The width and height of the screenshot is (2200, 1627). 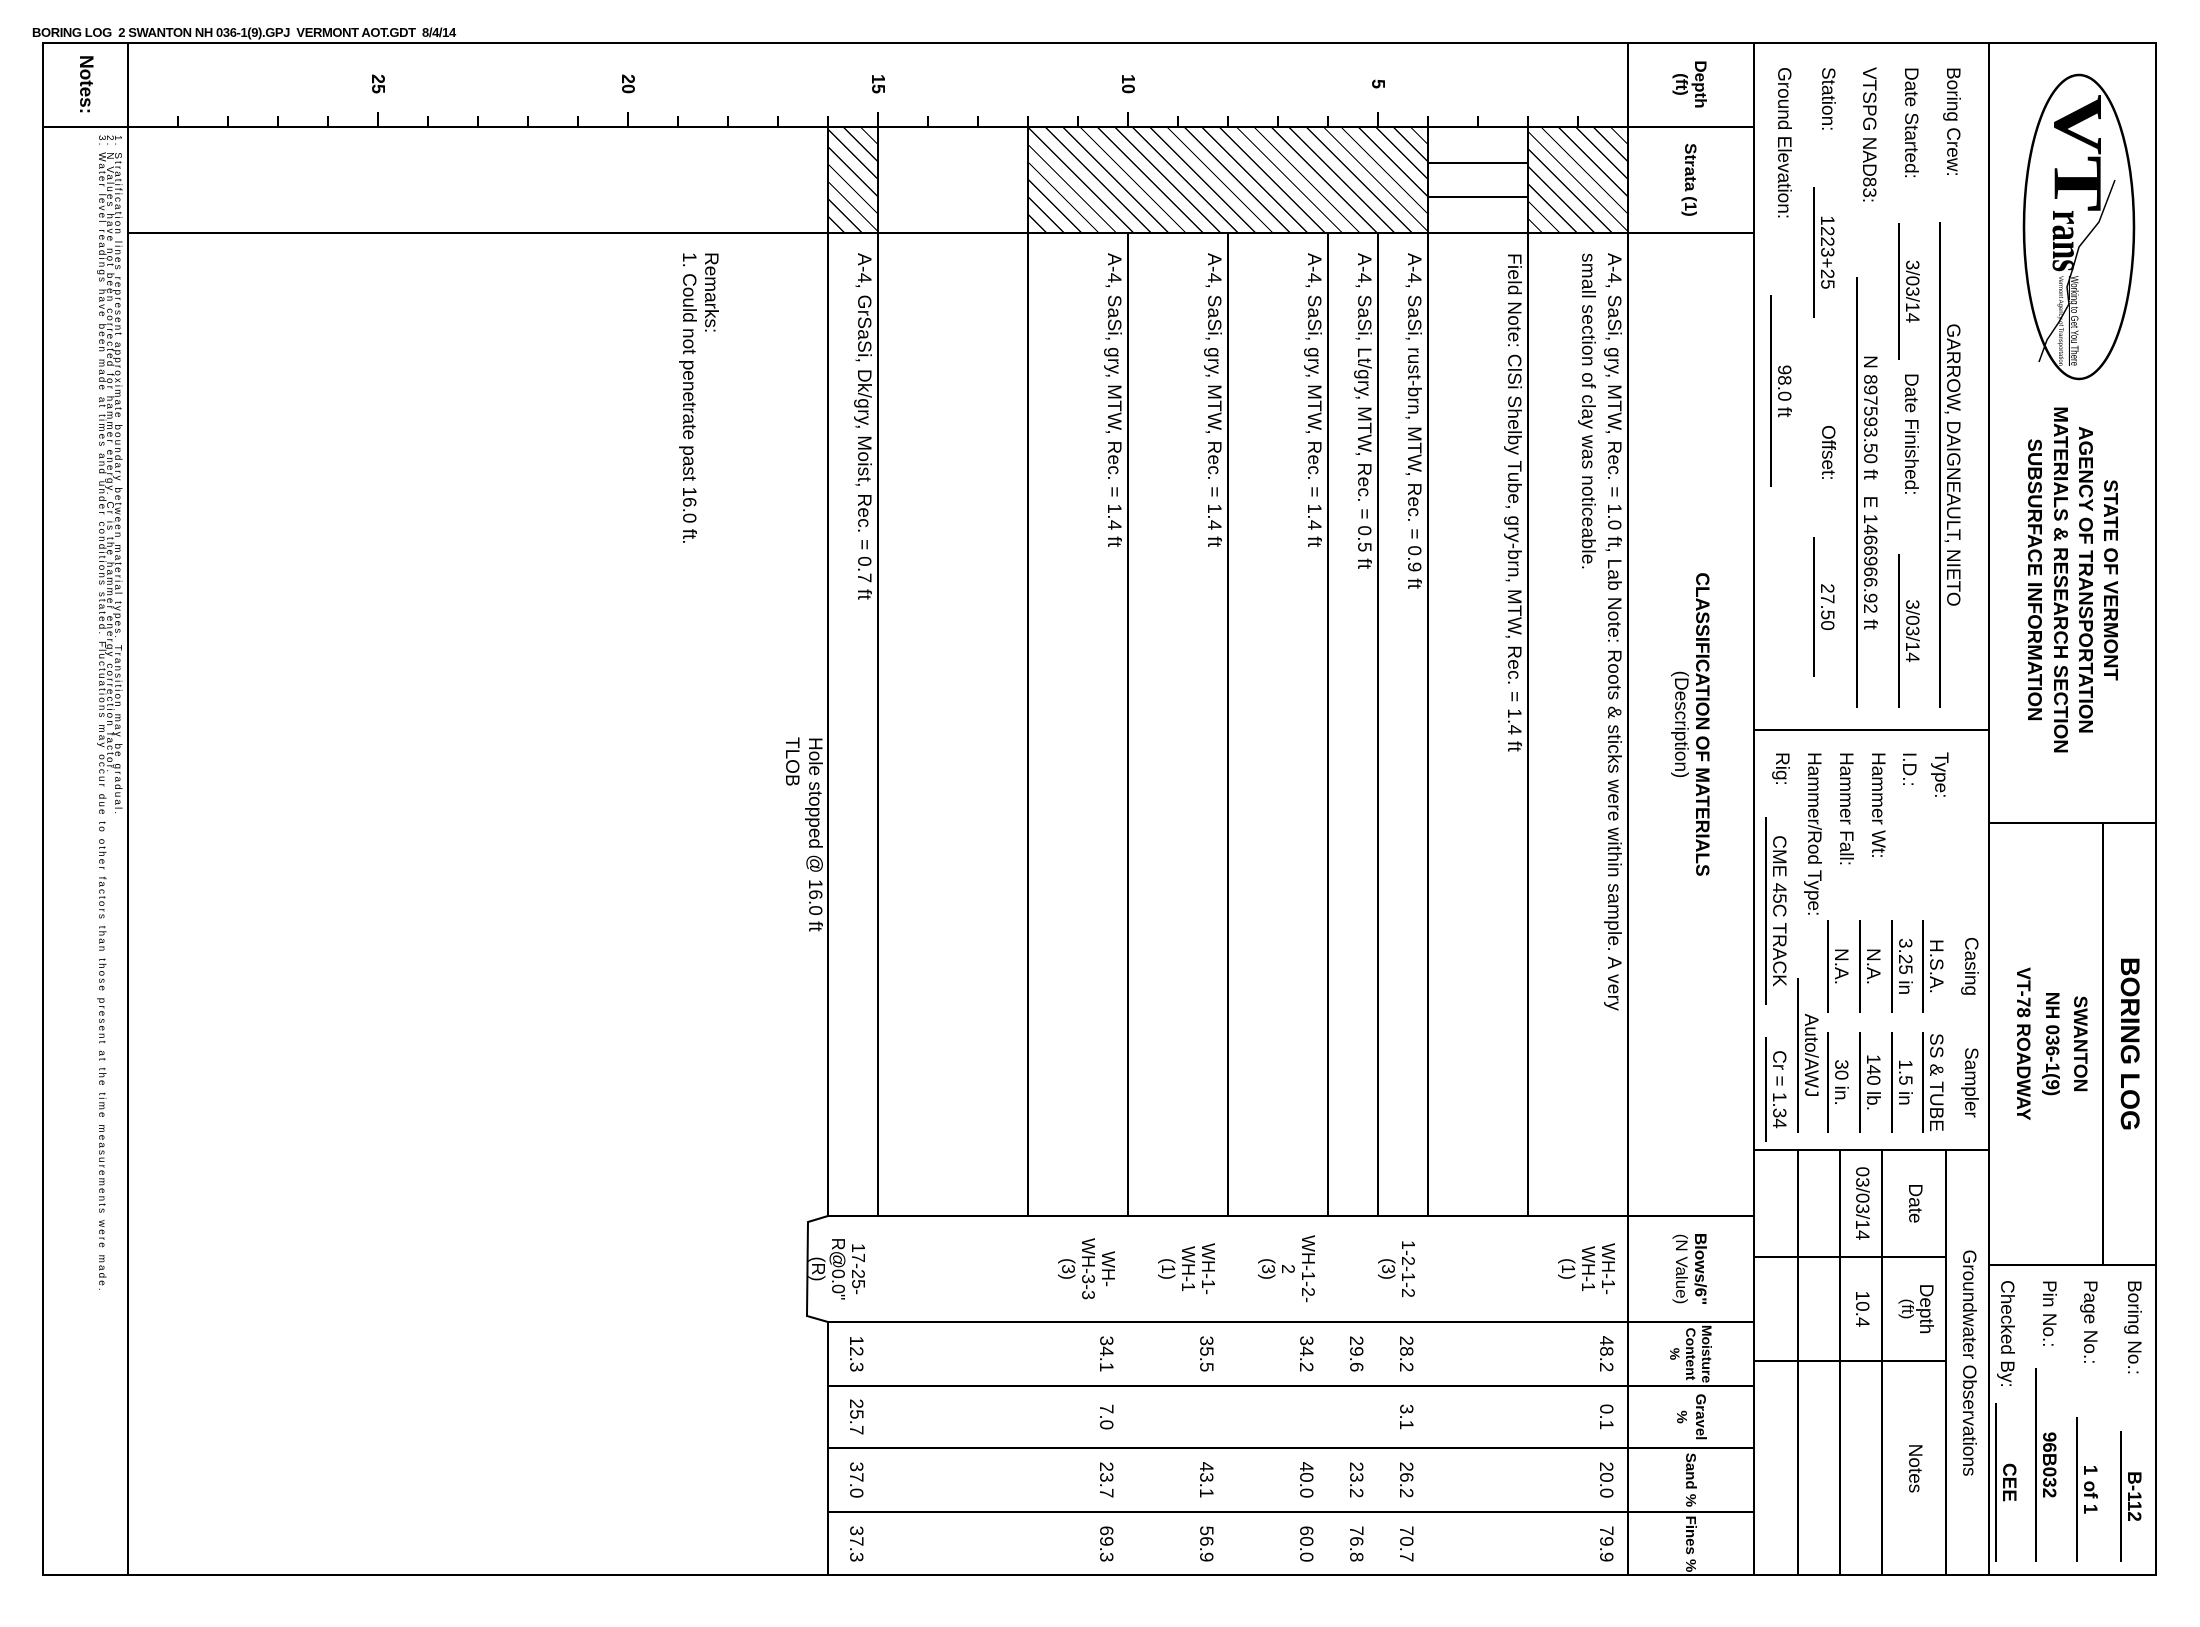 I want to click on logo-tagline: Working to Get You There, so click(x=2074, y=321).